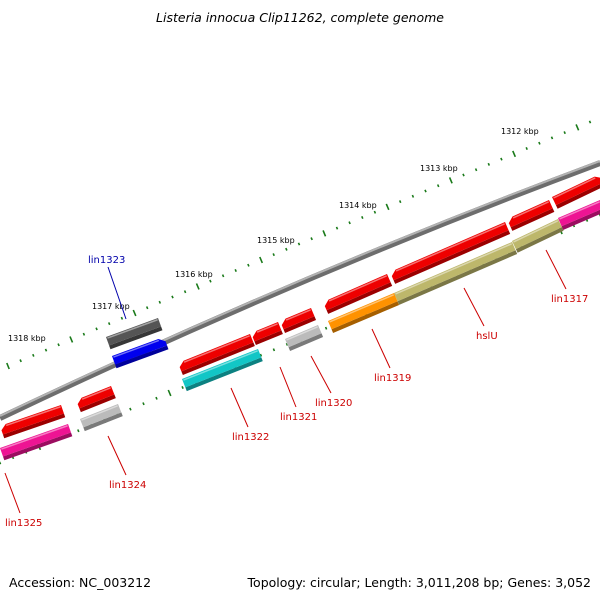  Describe the element at coordinates (333, 403) in the screenshot. I see `gene-label-lin1320: lin1320` at that location.